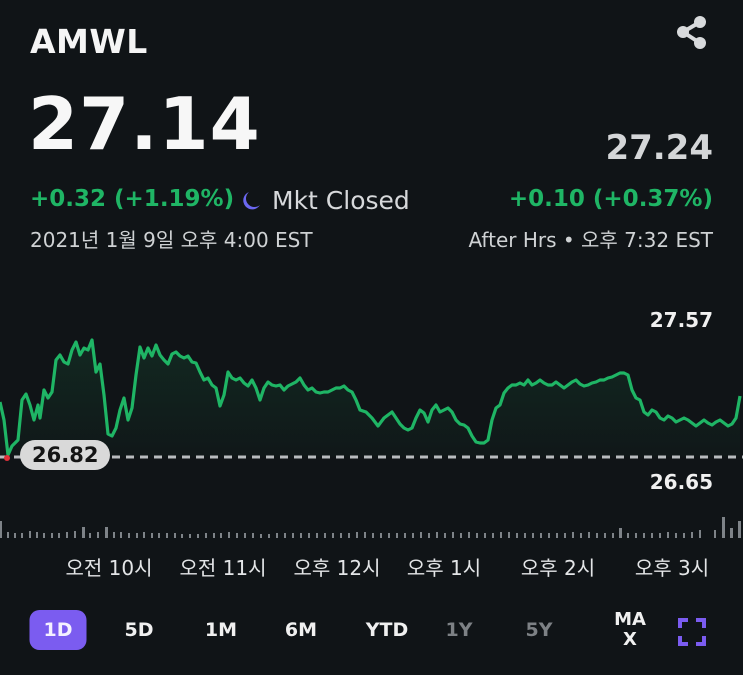  I want to click on expand-chart-button, so click(692, 632).